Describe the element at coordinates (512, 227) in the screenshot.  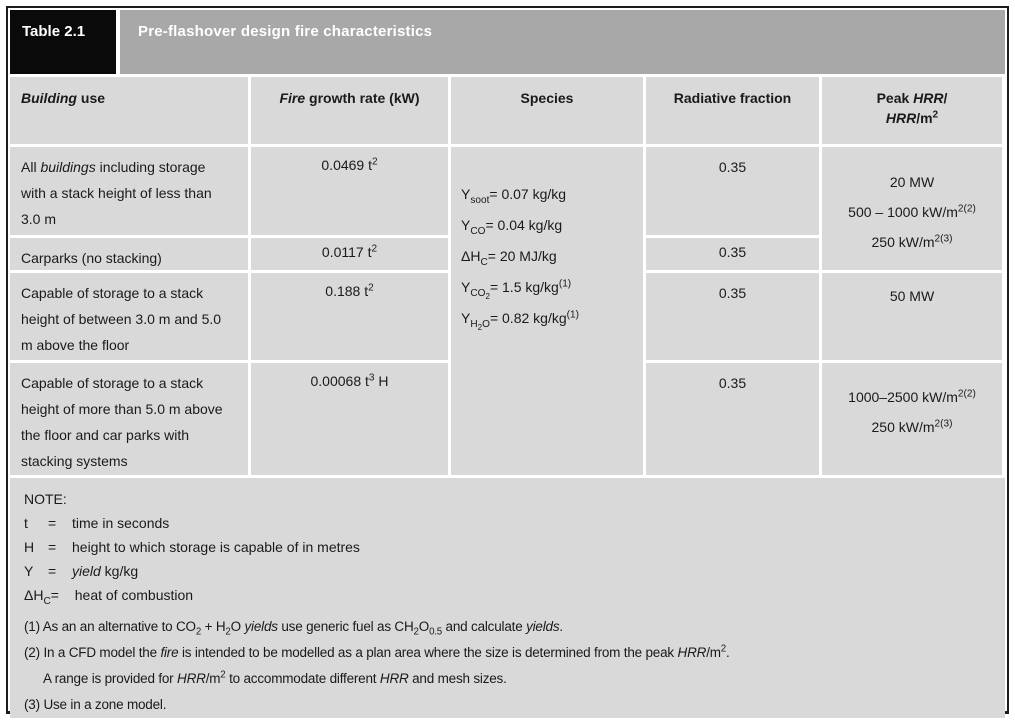
I see `species-line-co: YCO= 0.04 kg/kg` at that location.